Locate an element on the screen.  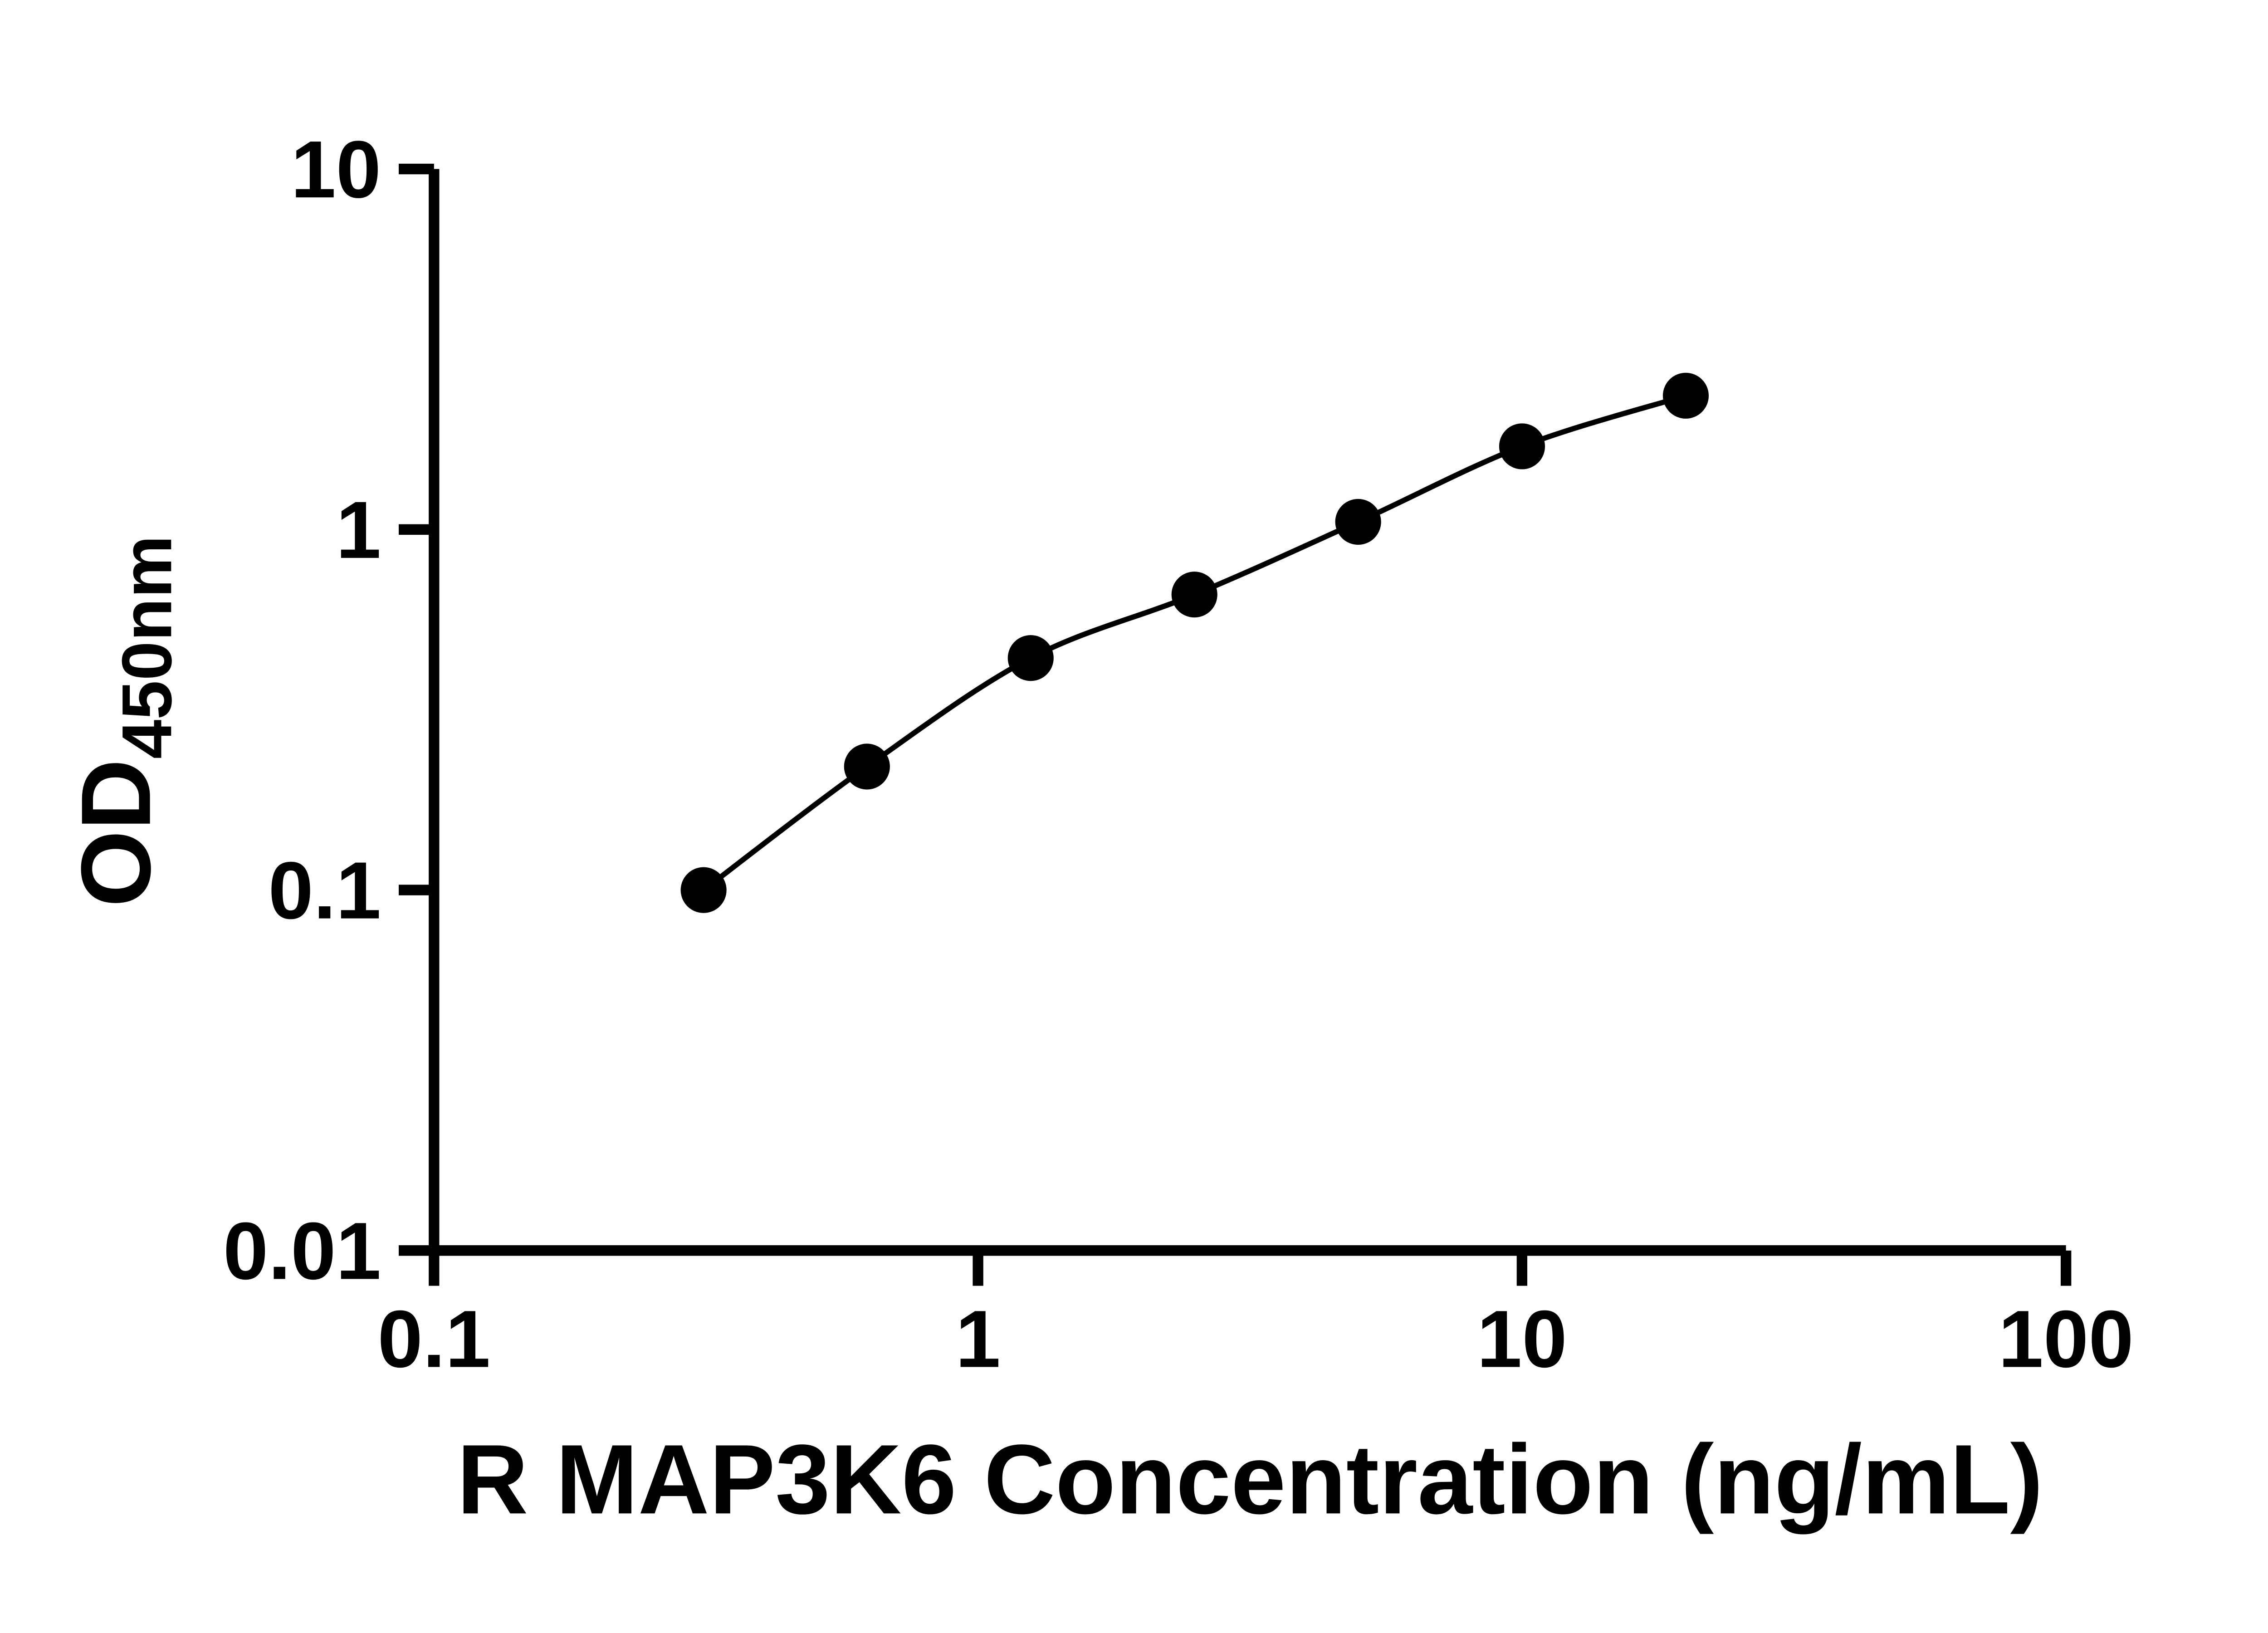
y-axis-title-subscript: 450nm is located at coordinates (147, 647).